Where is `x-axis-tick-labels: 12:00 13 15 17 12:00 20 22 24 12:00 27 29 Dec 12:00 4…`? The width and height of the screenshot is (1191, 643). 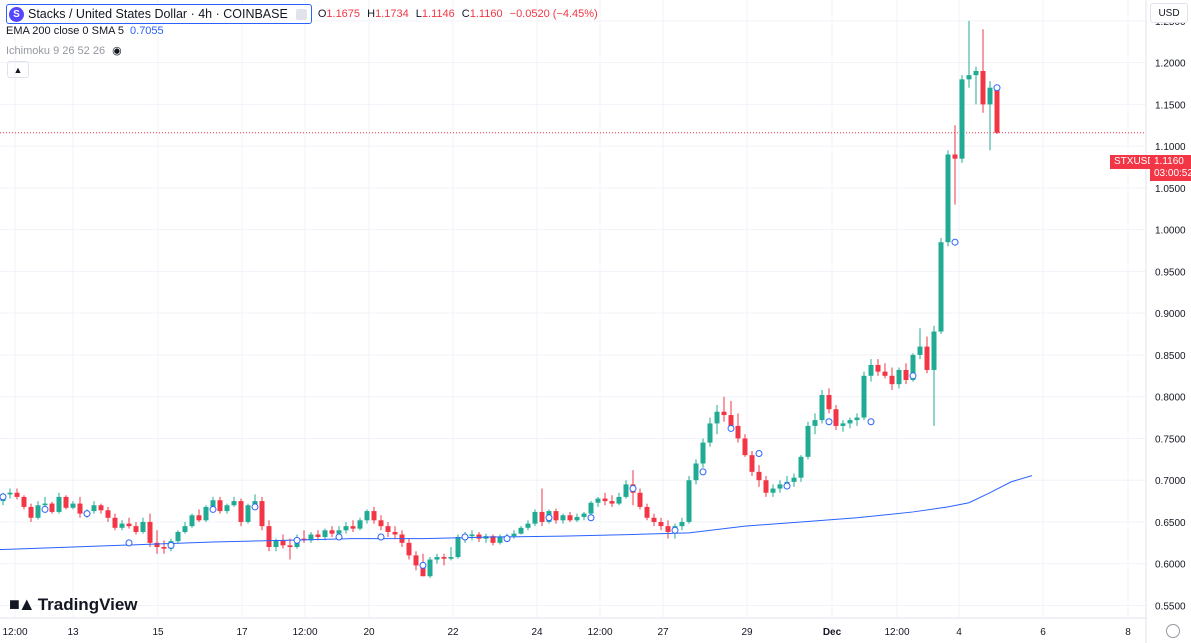 x-axis-tick-labels: 12:00 13 15 17 12:00 20 22 24 12:00 27 29 Dec 12:00 4… is located at coordinates (566, 632).